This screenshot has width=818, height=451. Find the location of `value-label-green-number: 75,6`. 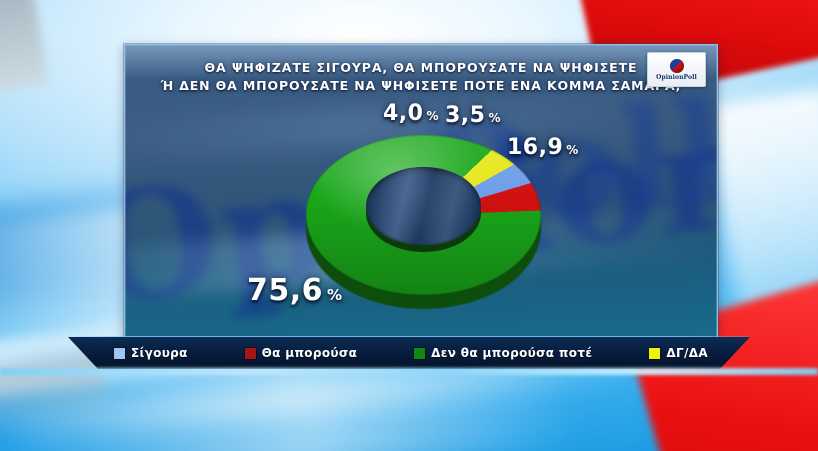

value-label-green-number: 75,6 is located at coordinates (285, 290).